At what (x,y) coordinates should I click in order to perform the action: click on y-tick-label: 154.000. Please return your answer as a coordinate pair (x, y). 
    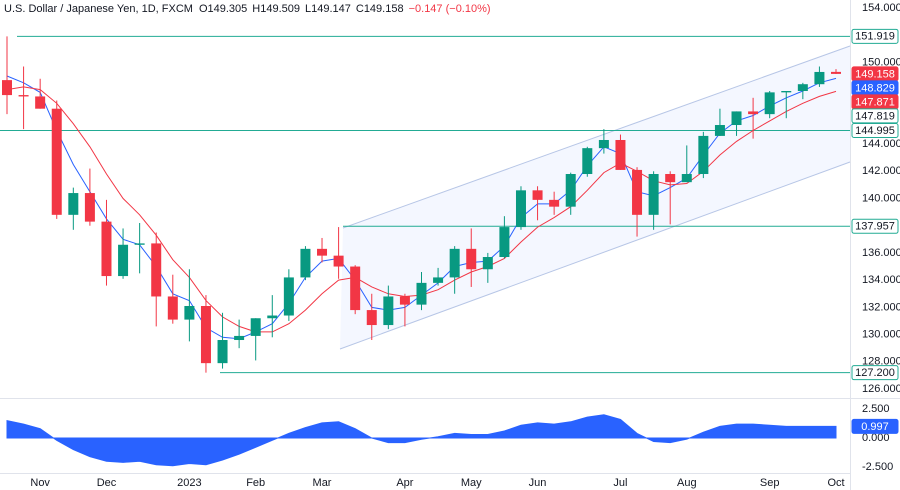
    Looking at the image, I should click on (881, 8).